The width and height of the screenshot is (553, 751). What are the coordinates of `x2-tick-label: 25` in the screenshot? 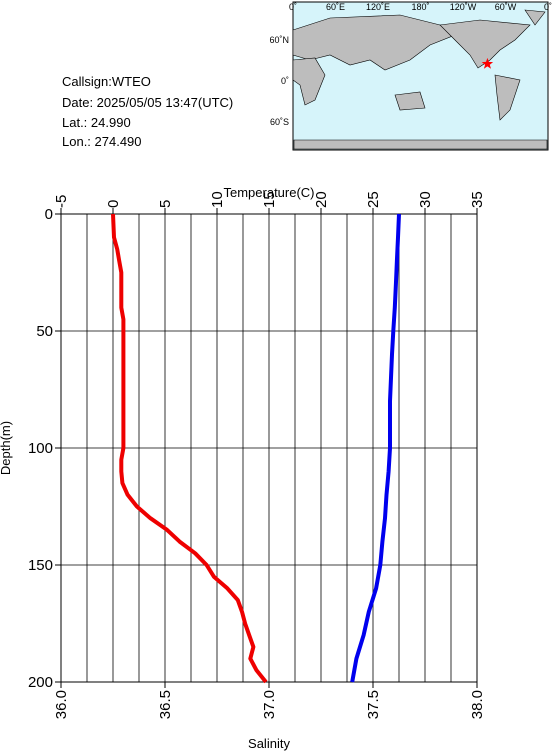 It's located at (373, 199).